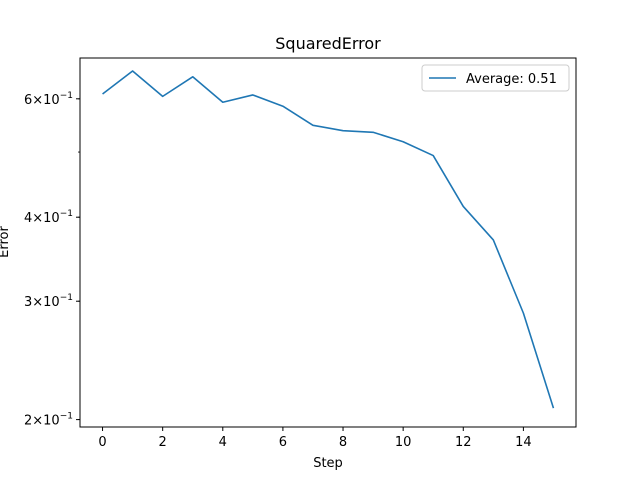  What do you see at coordinates (6, 242) in the screenshot?
I see `y-axis-label: Error` at bounding box center [6, 242].